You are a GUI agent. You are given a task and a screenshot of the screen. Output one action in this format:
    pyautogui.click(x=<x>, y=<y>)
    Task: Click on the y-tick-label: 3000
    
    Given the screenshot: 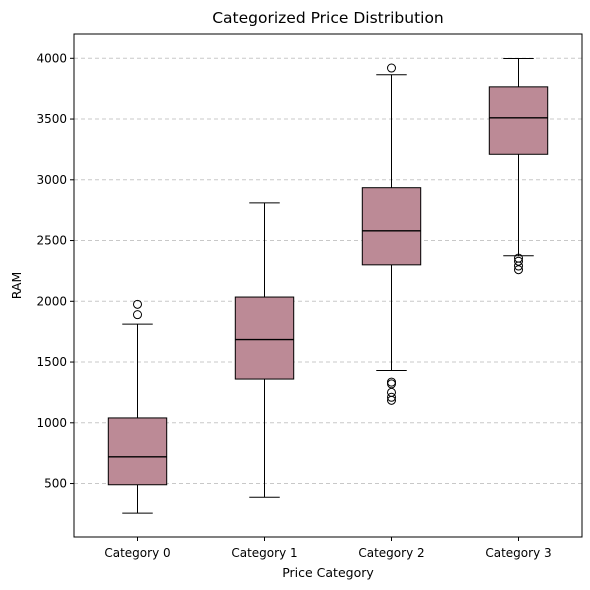 What is the action you would take?
    pyautogui.click(x=51, y=180)
    